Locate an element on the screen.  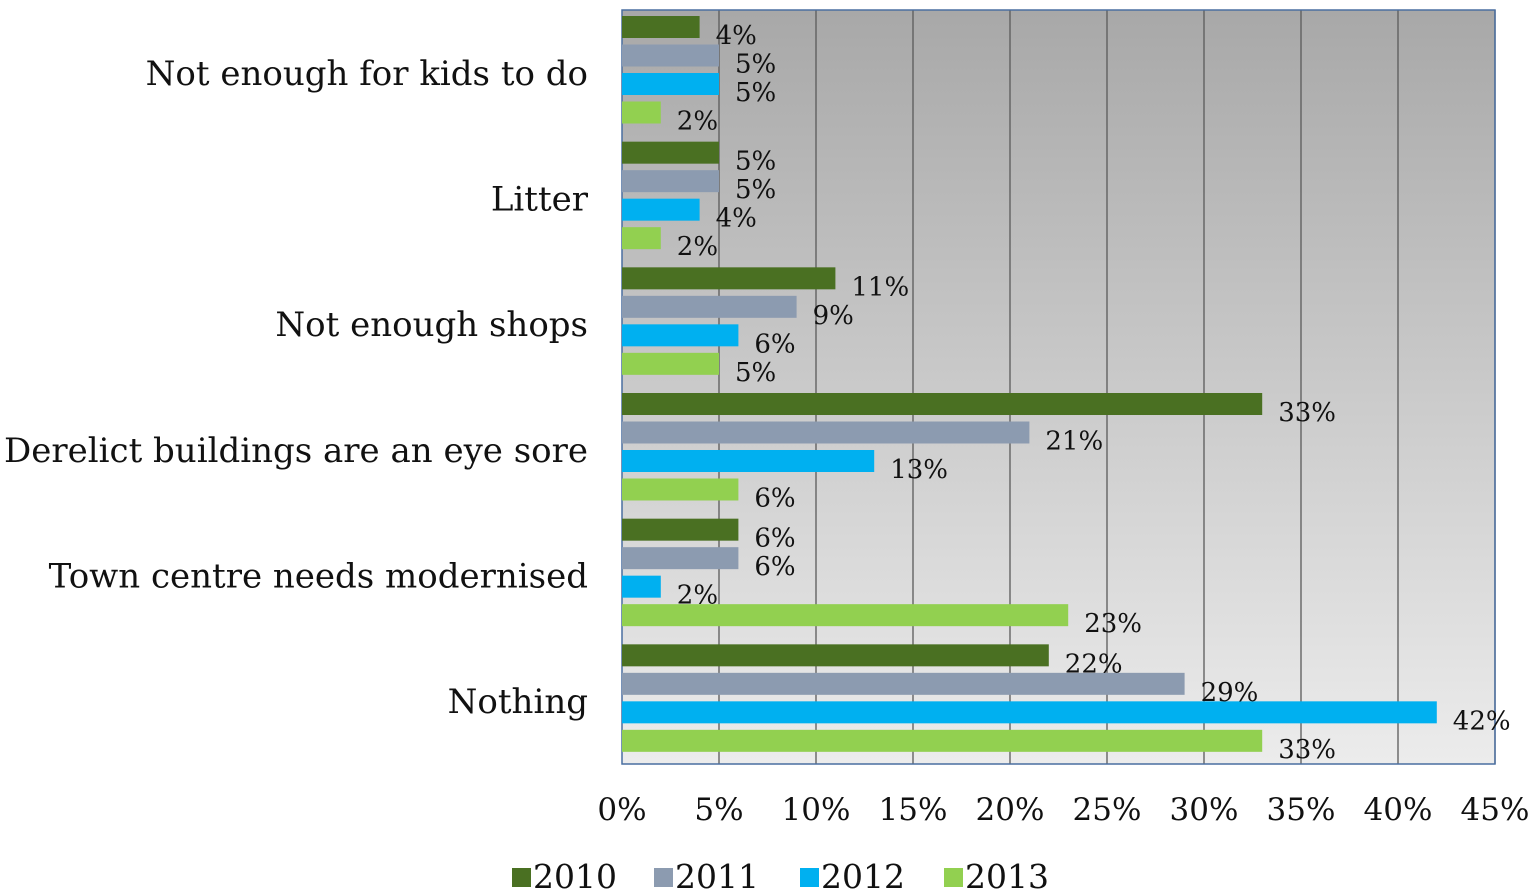
legend-label: 2011 is located at coordinates (717, 876).